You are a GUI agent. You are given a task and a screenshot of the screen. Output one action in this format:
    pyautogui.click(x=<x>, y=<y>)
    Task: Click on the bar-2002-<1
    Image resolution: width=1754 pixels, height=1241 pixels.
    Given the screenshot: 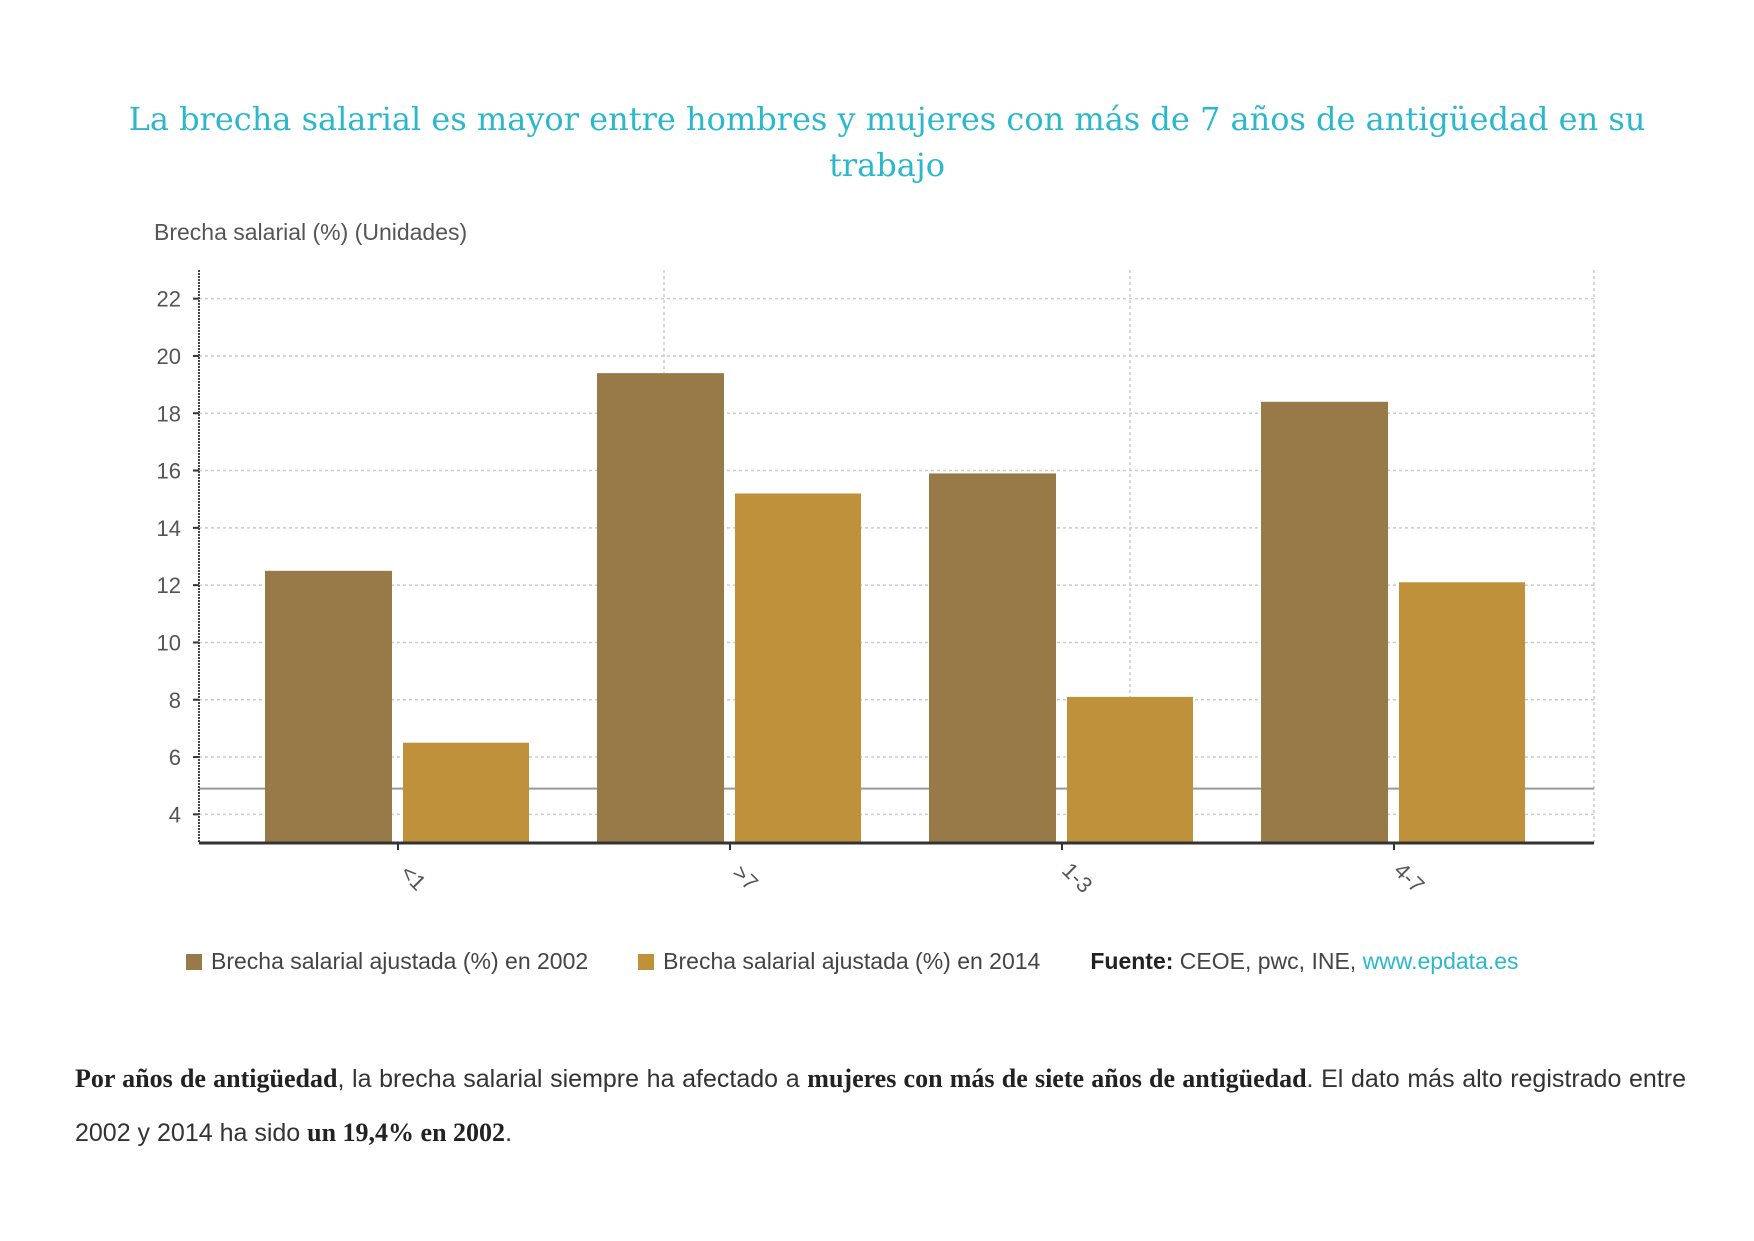 What is the action you would take?
    pyautogui.click(x=328, y=706)
    